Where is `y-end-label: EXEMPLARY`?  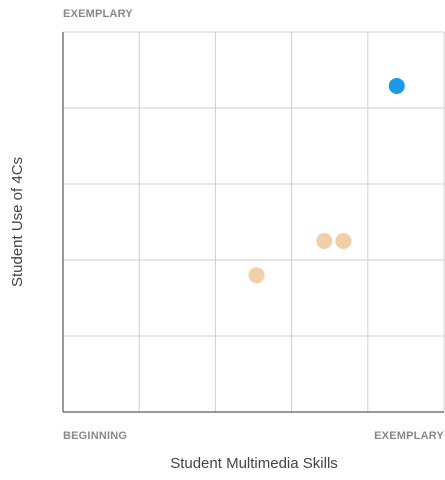
y-end-label: EXEMPLARY is located at coordinates (98, 14).